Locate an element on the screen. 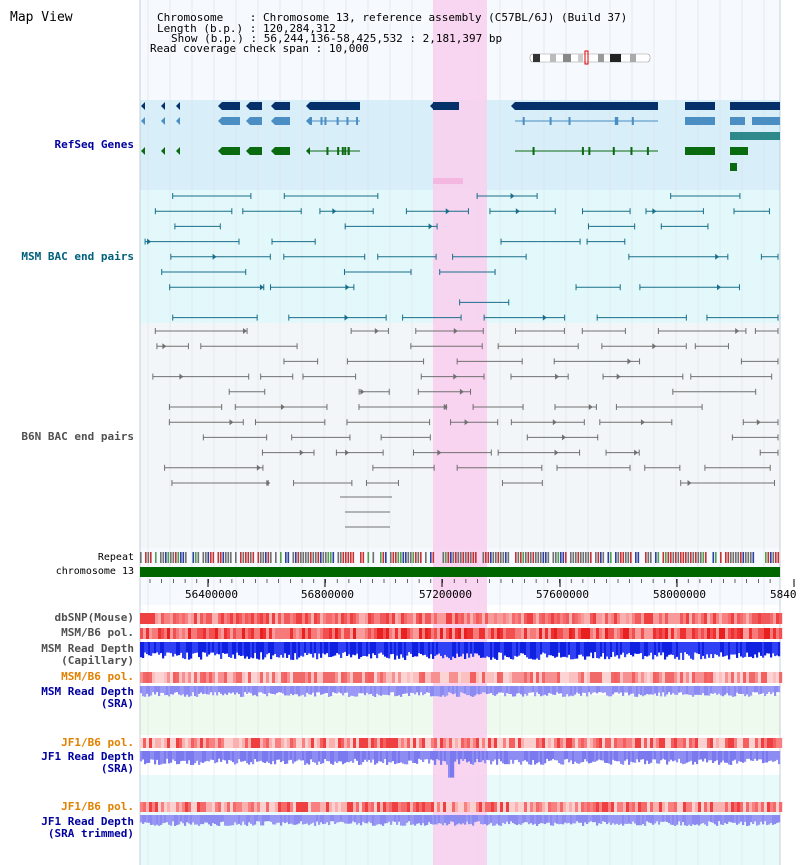 This screenshot has height=865, width=800. jf1-pol-2-strip is located at coordinates (461, 807).